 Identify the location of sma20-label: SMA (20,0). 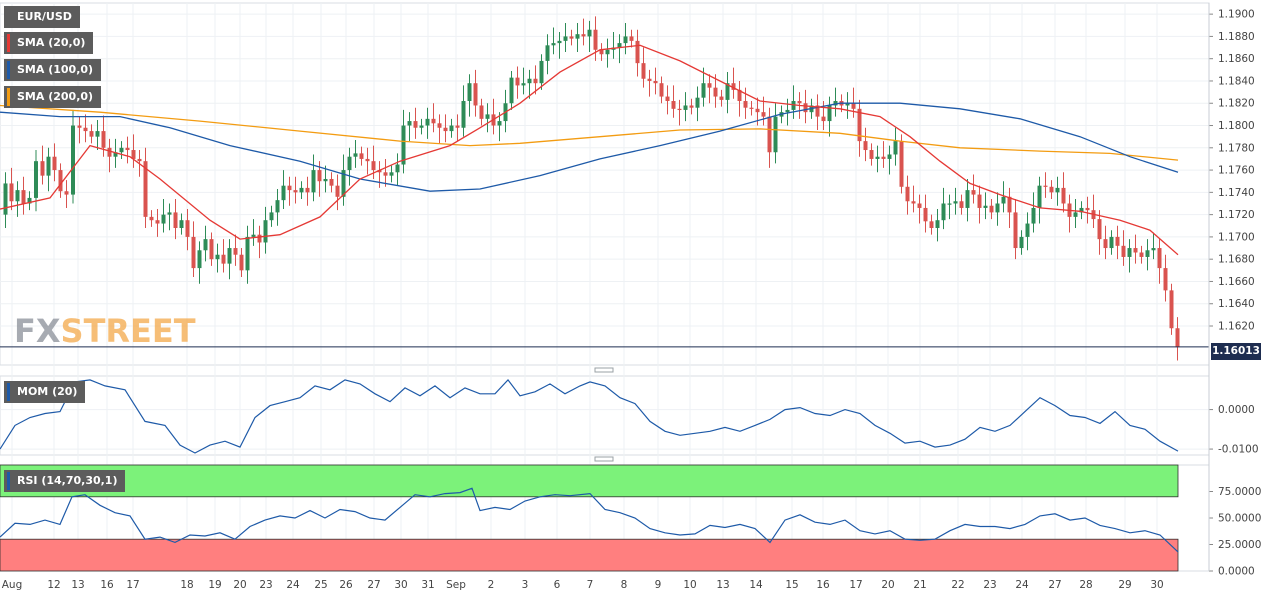
(51, 42).